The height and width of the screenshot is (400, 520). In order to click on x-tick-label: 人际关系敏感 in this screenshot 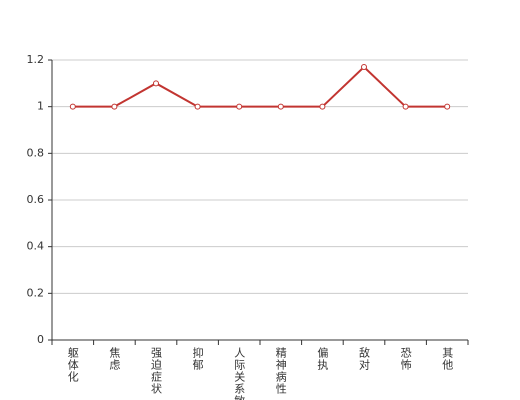, I will do `click(239, 373)`.